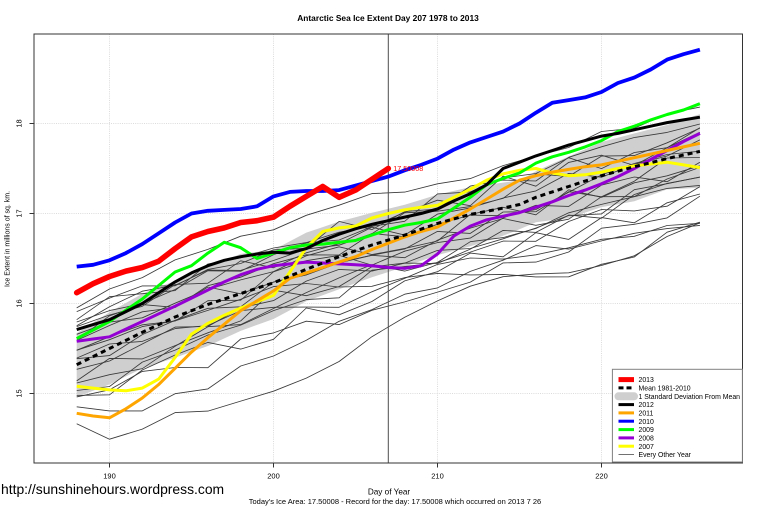 The width and height of the screenshot is (760, 506). I want to click on svg-text: Day of Year, so click(389, 492).